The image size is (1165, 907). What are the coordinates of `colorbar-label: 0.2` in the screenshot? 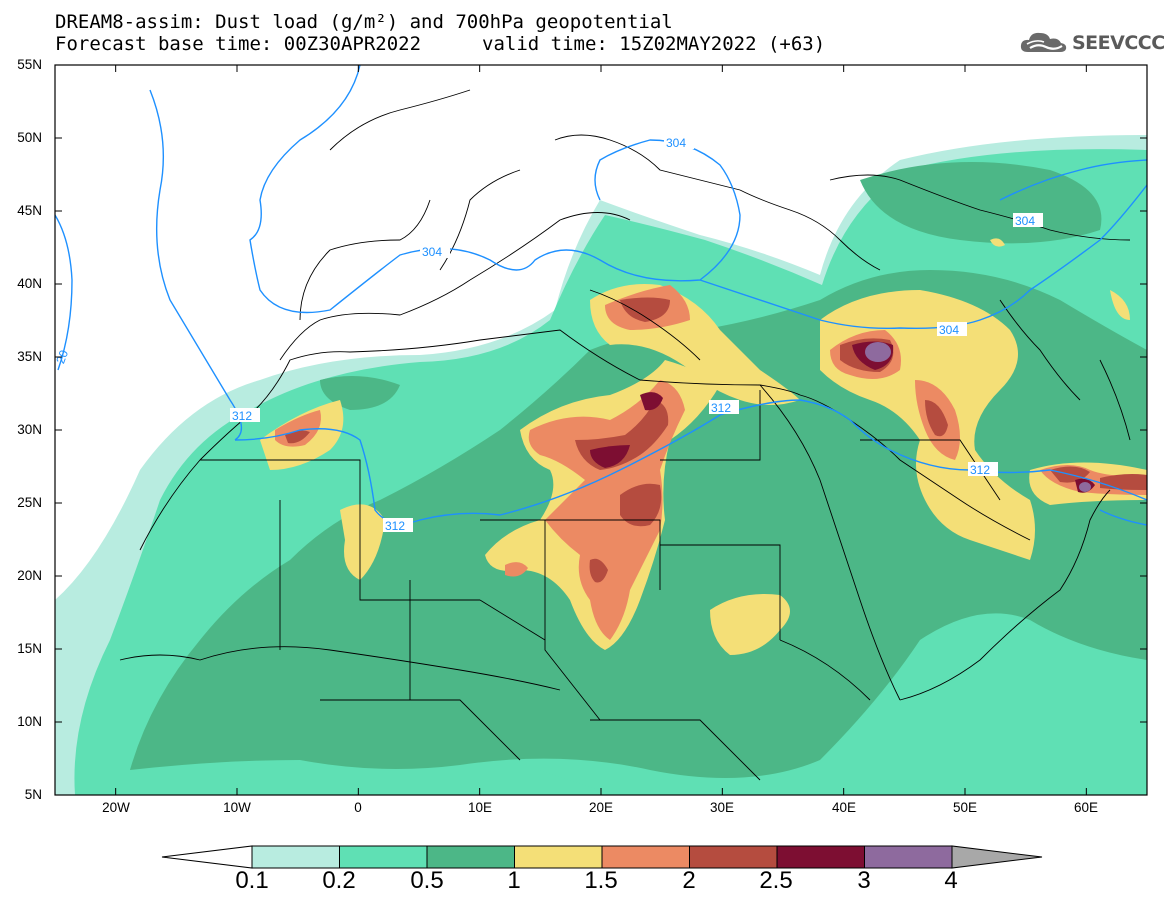 It's located at (339, 880).